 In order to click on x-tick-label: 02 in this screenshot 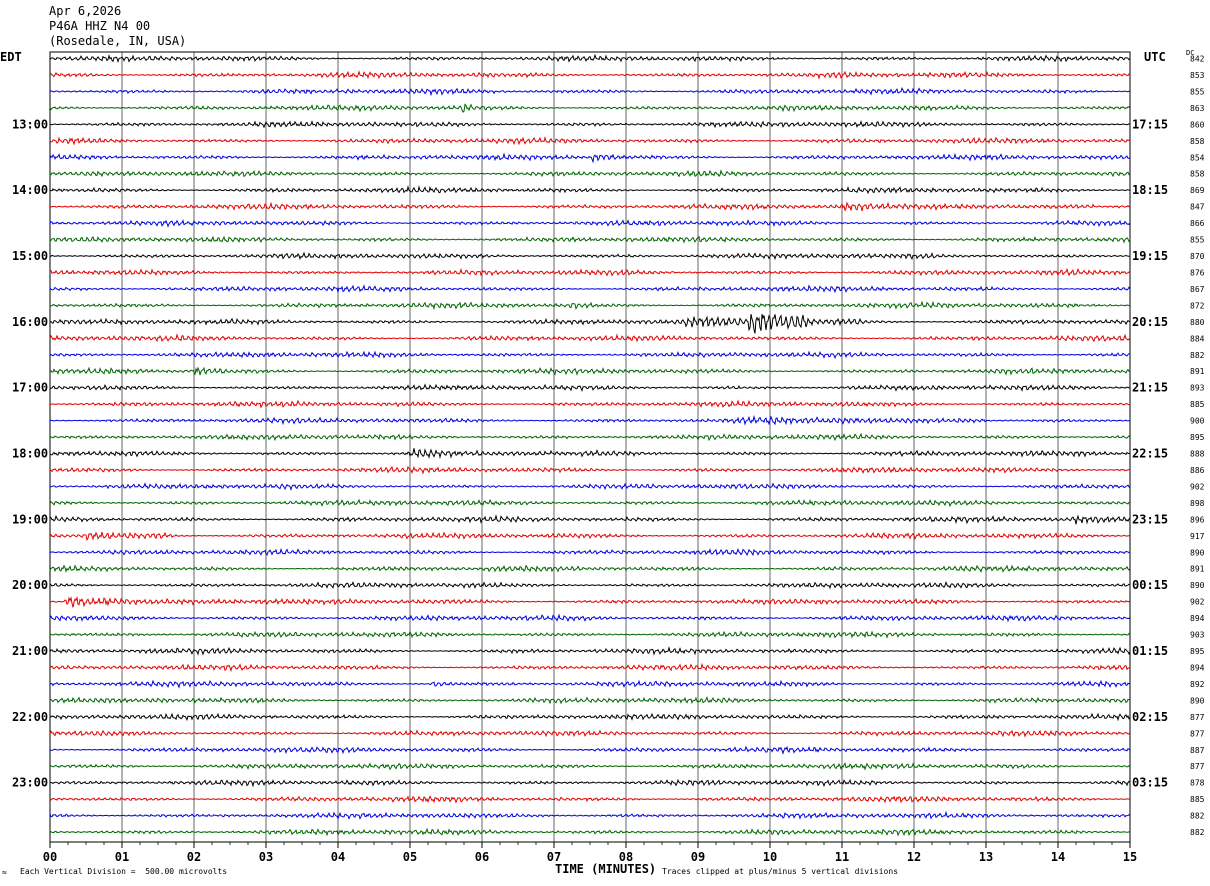, I will do `click(194, 857)`.